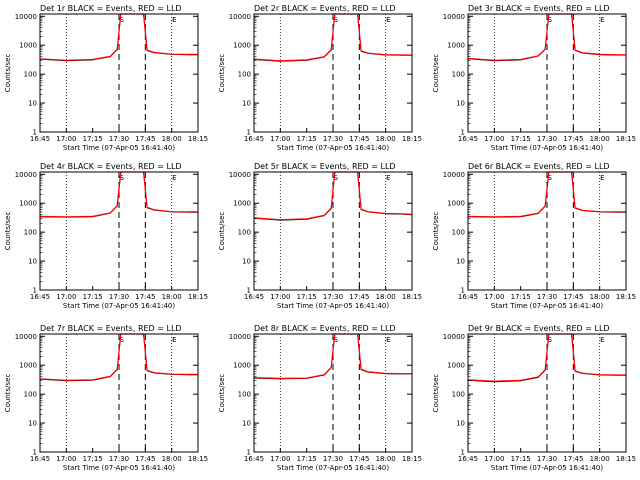 Image resolution: width=640 pixels, height=480 pixels. I want to click on panel-7-ytick-label-4: 10000, so click(26, 337).